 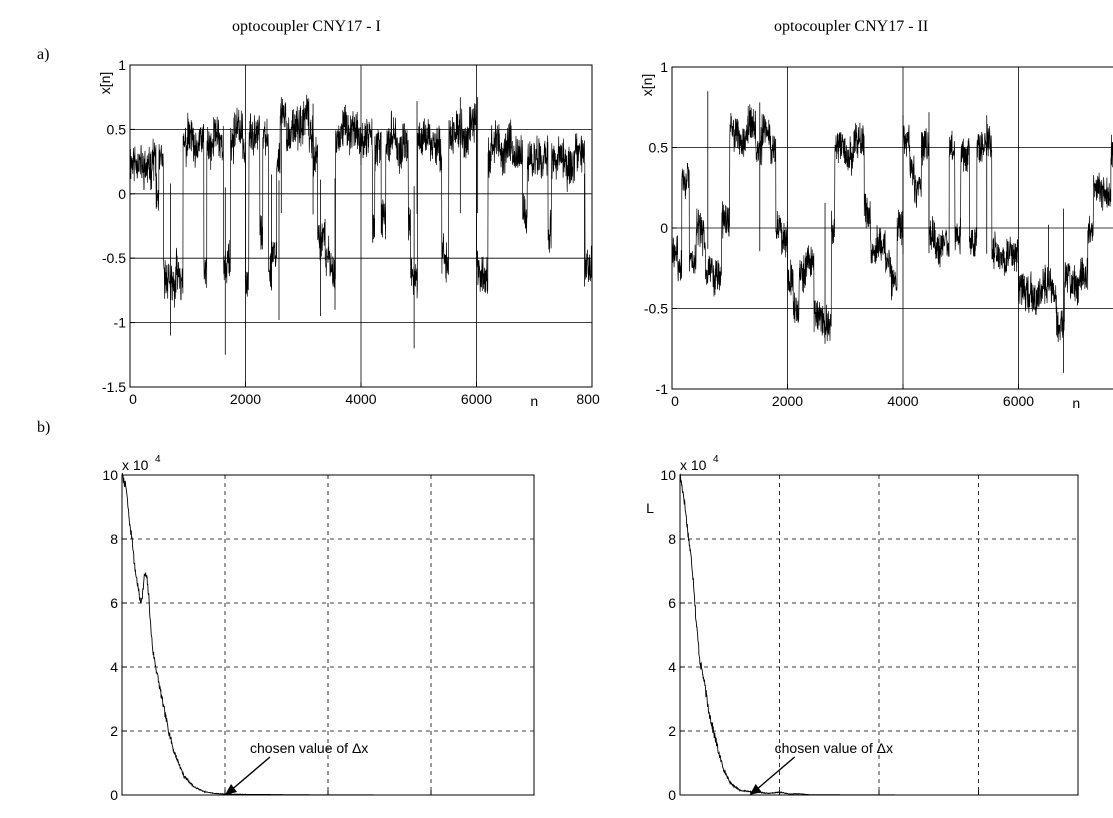 What do you see at coordinates (650, 508) in the screenshot?
I see `y-axis-label: L` at bounding box center [650, 508].